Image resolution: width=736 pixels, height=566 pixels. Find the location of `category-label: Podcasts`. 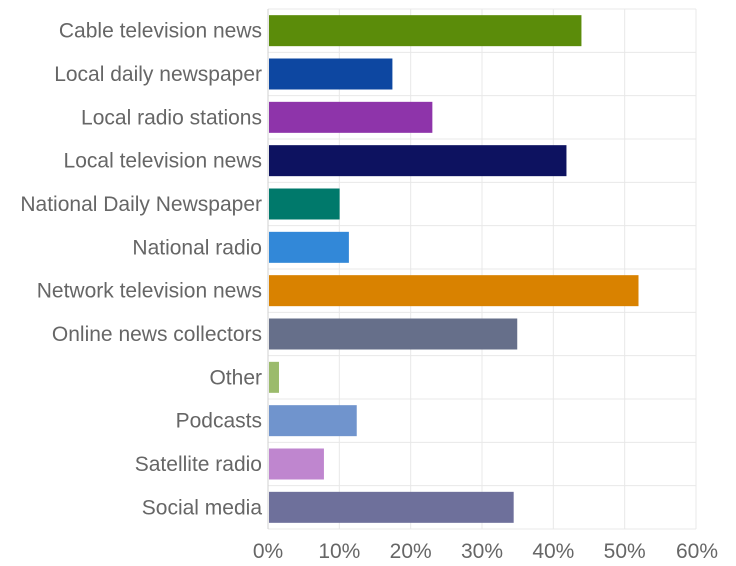

category-label: Podcasts is located at coordinates (219, 421).